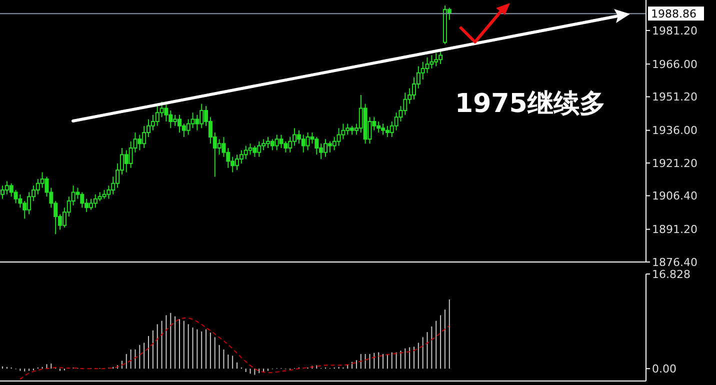 The image size is (716, 385). I want to click on y-tick-label: 1966.00, so click(675, 64).